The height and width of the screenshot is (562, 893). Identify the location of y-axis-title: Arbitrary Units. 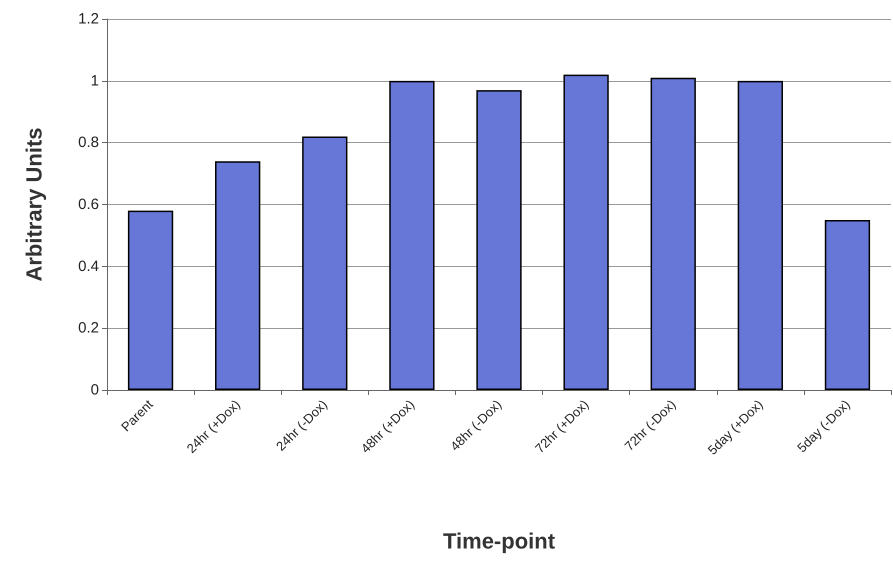
(34, 204).